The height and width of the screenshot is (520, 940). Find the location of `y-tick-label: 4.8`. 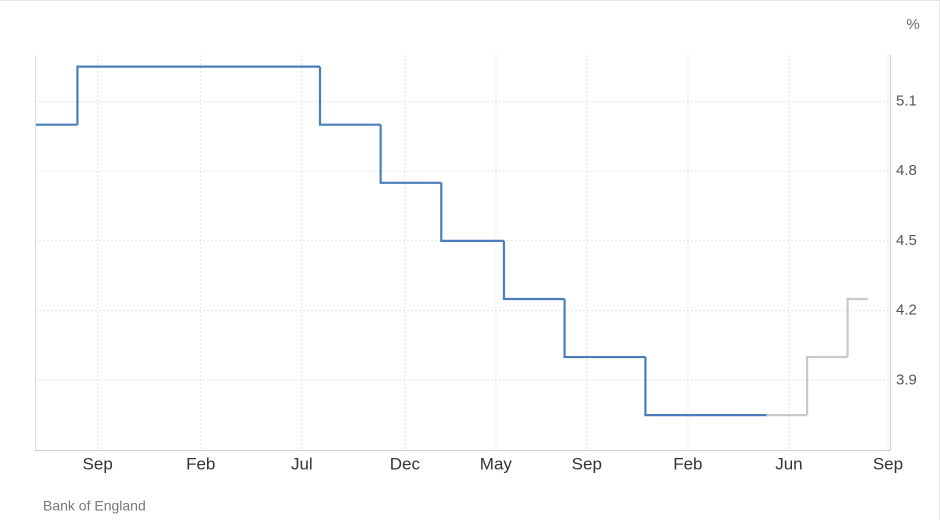

y-tick-label: 4.8 is located at coordinates (906, 170).